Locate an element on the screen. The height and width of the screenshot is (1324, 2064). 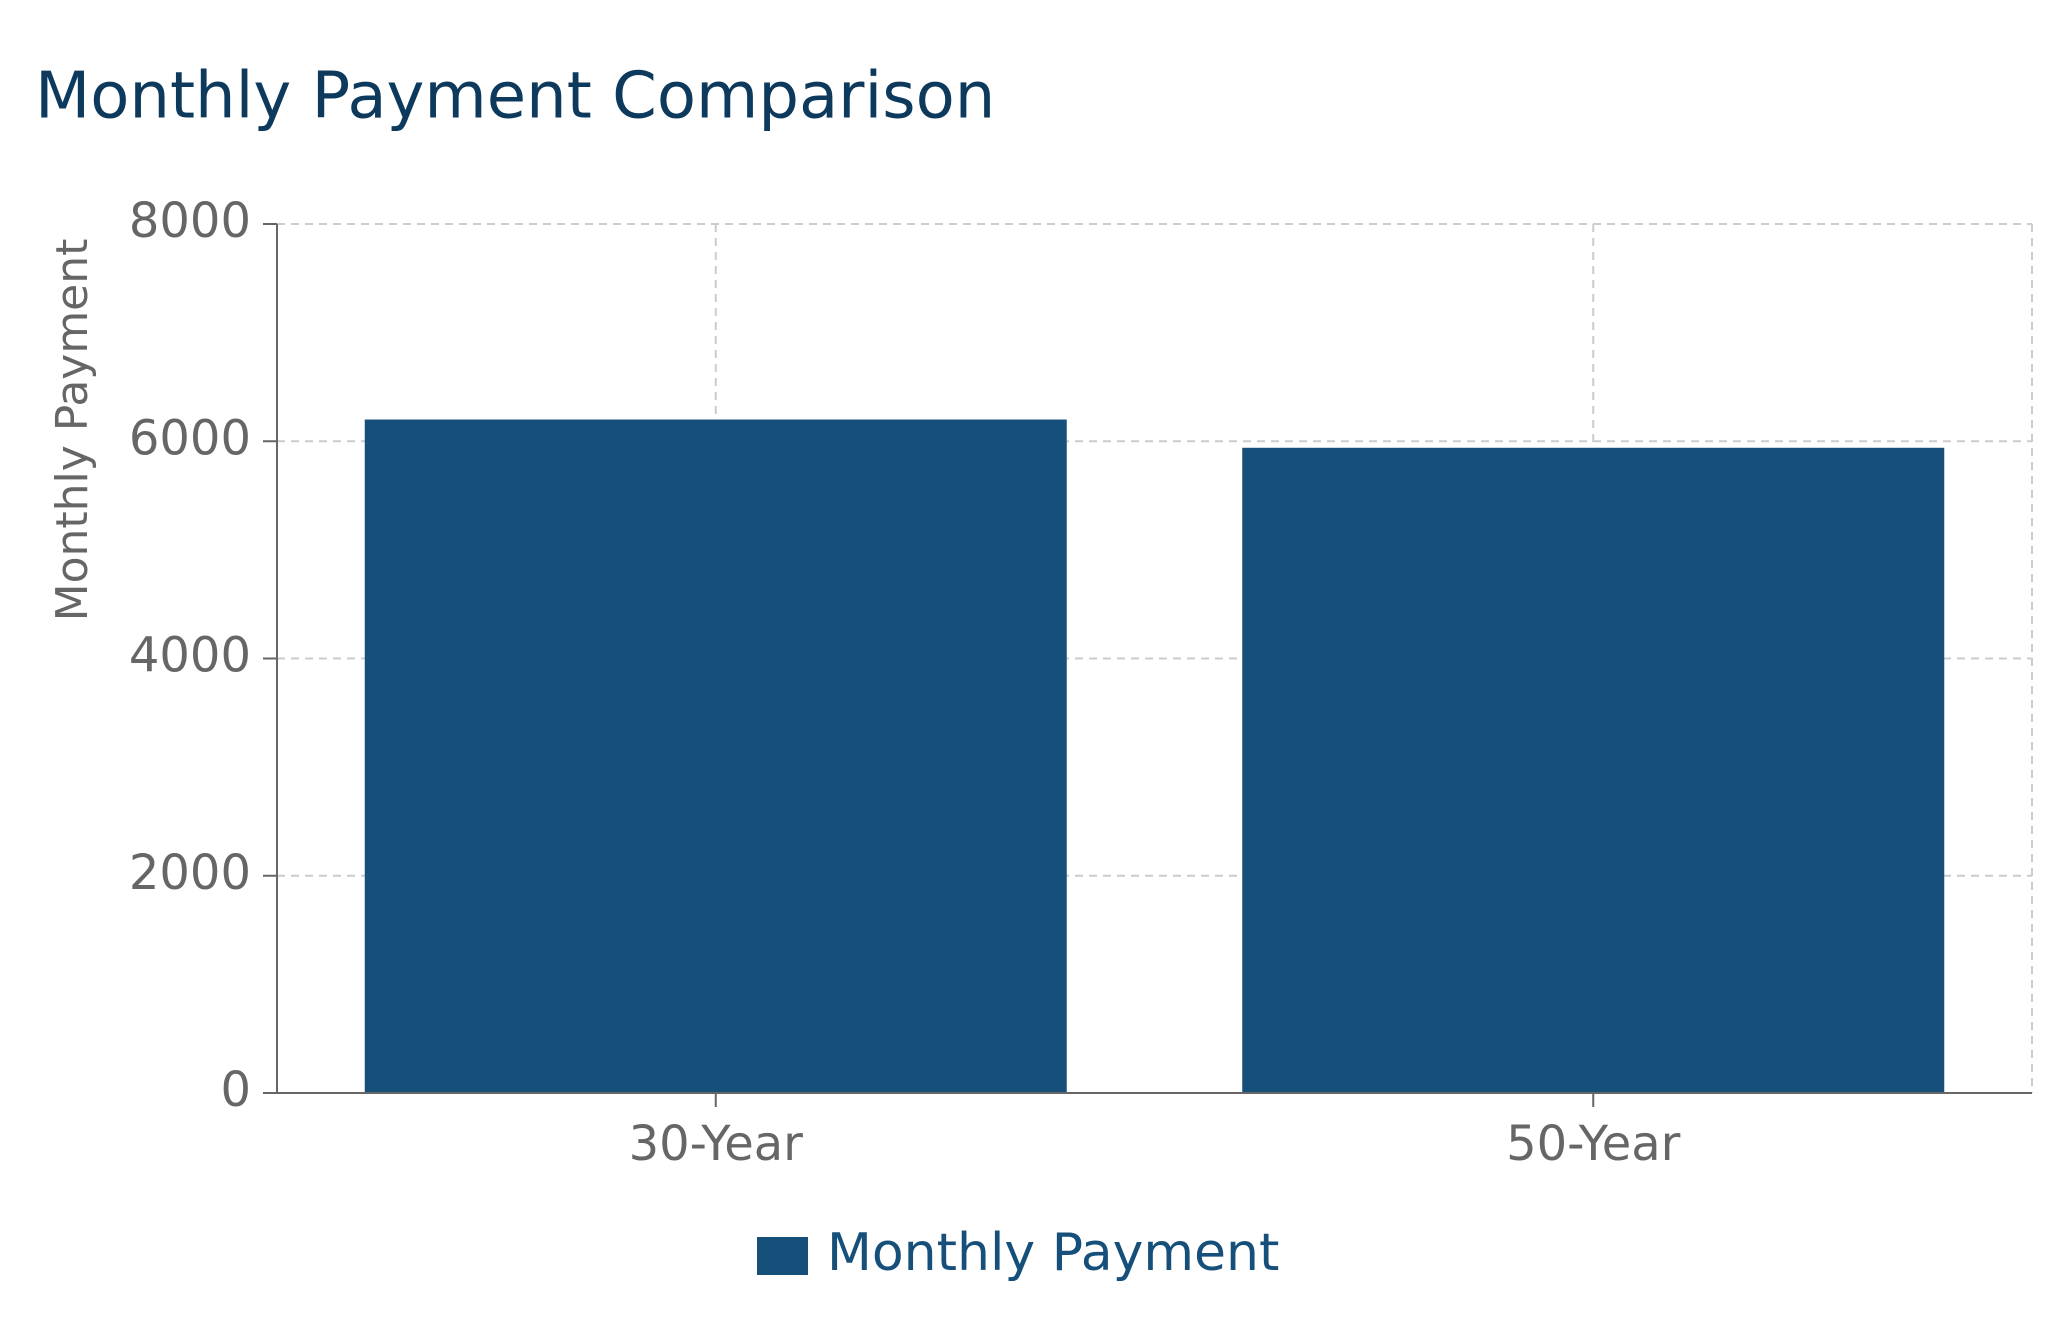
y-tick-label: 2000 is located at coordinates (190, 873).